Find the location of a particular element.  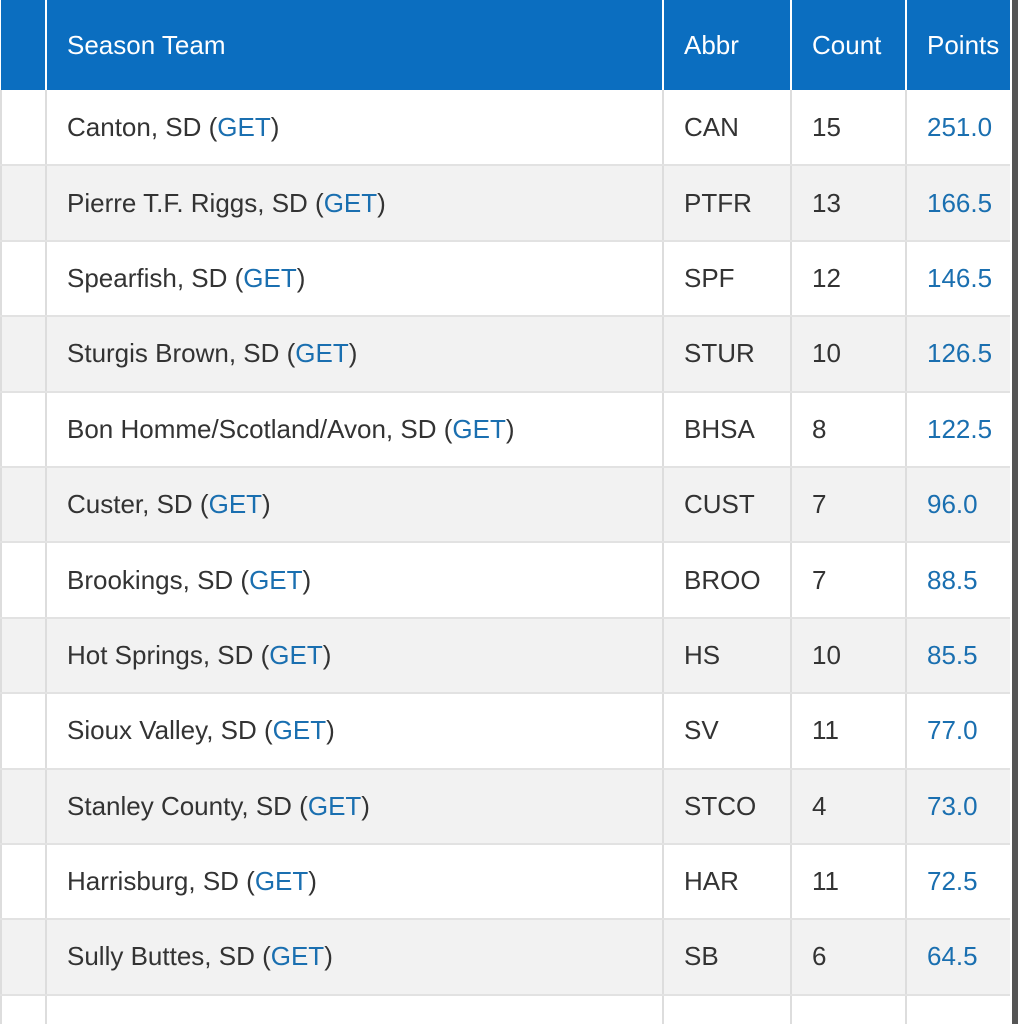

count-cell: 8 is located at coordinates (848, 429).